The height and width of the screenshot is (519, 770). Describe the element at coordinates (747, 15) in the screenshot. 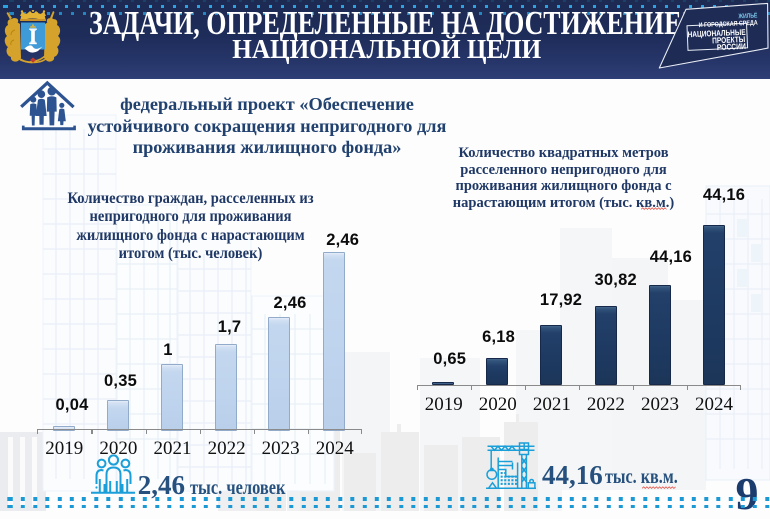

I see `svg-text: ЖИЛЬЁ` at that location.